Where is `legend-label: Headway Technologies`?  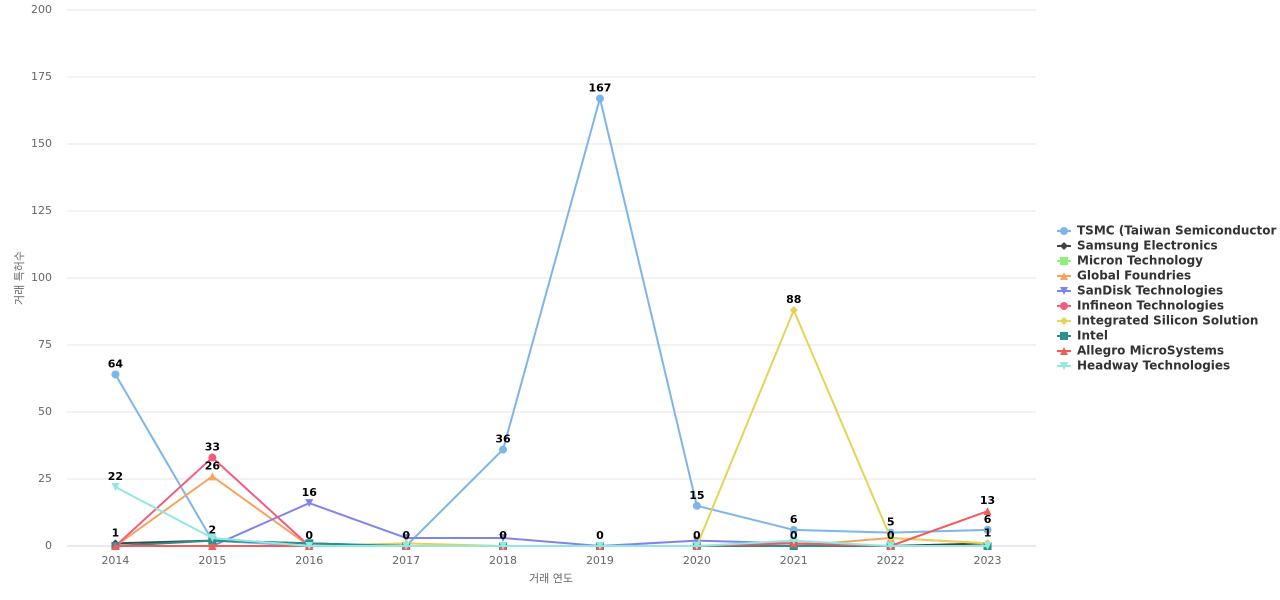
legend-label: Headway Technologies is located at coordinates (1153, 366).